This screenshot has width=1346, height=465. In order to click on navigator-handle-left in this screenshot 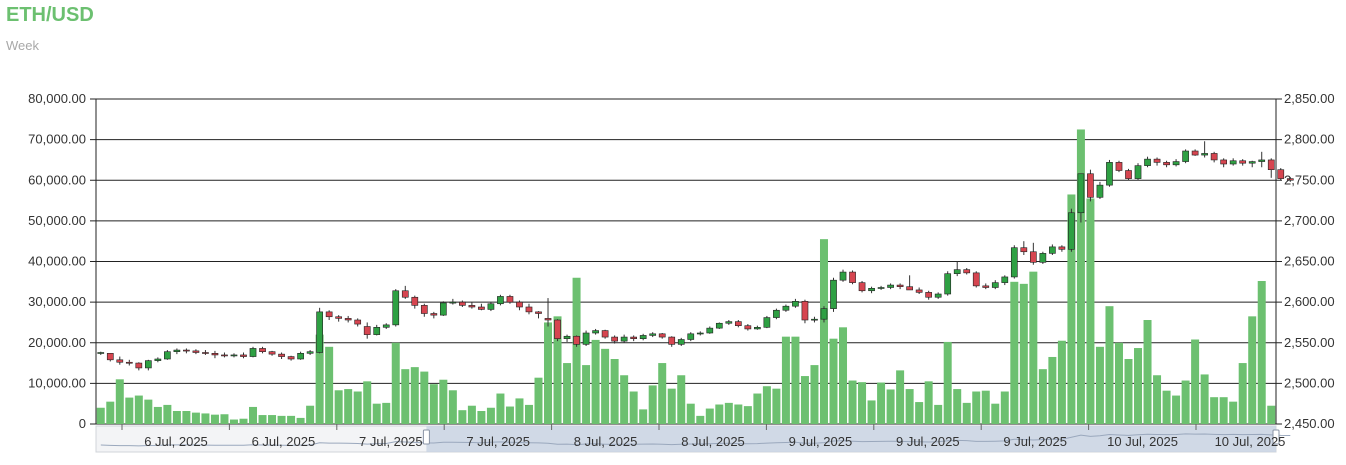, I will do `click(426, 437)`.